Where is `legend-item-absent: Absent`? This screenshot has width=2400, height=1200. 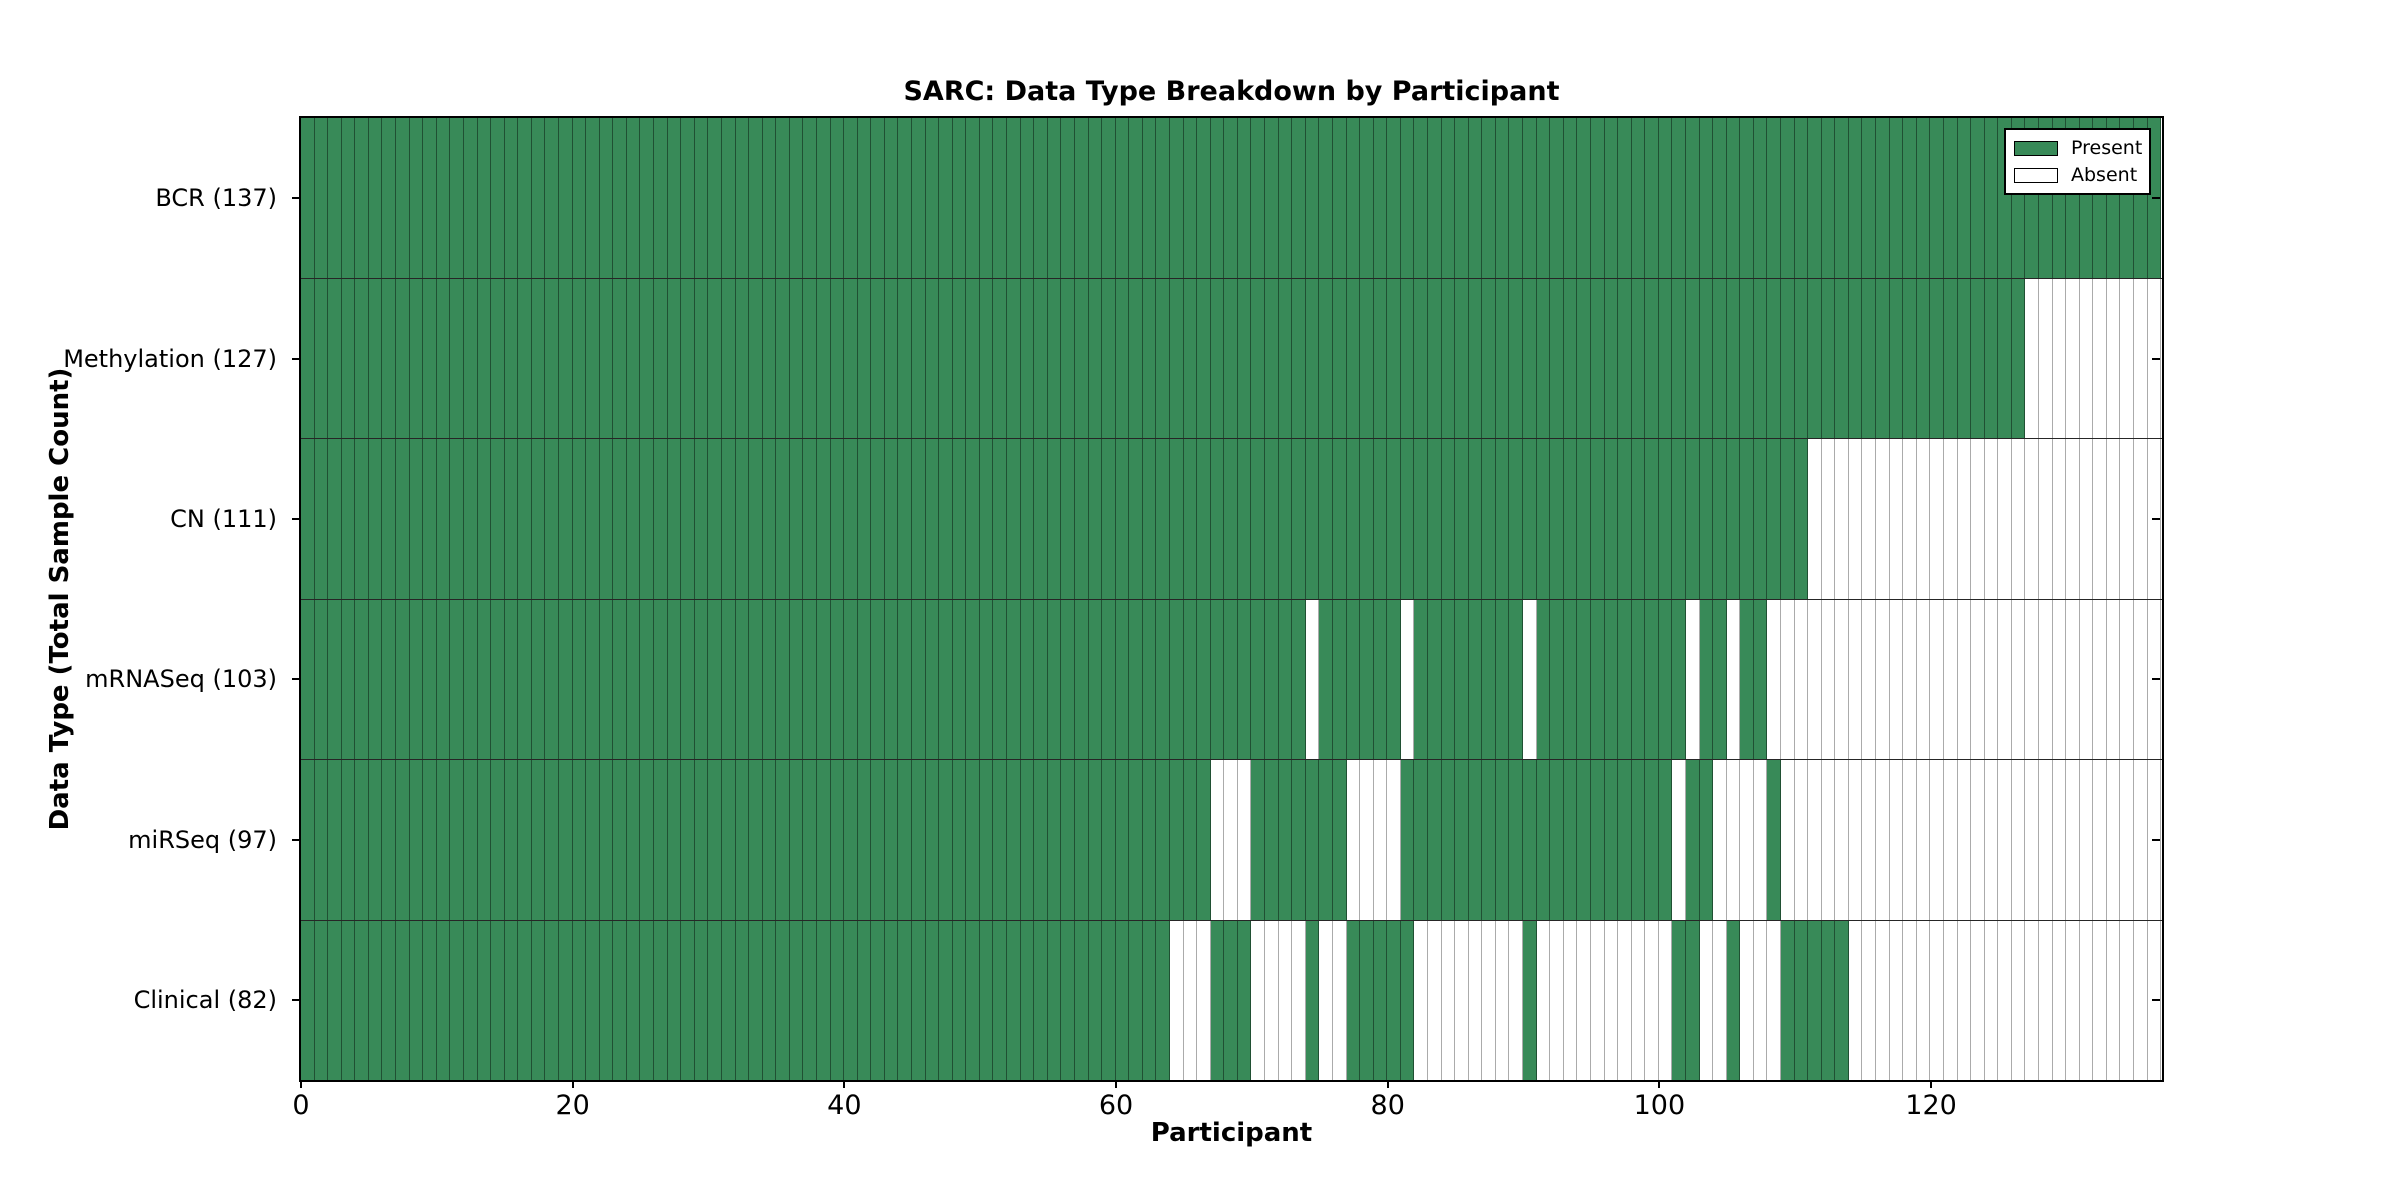 legend-item-absent: Absent is located at coordinates (2077, 175).